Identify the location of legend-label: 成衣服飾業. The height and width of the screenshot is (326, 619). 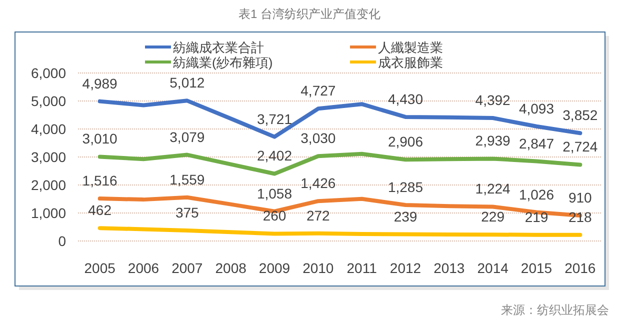
(410, 62).